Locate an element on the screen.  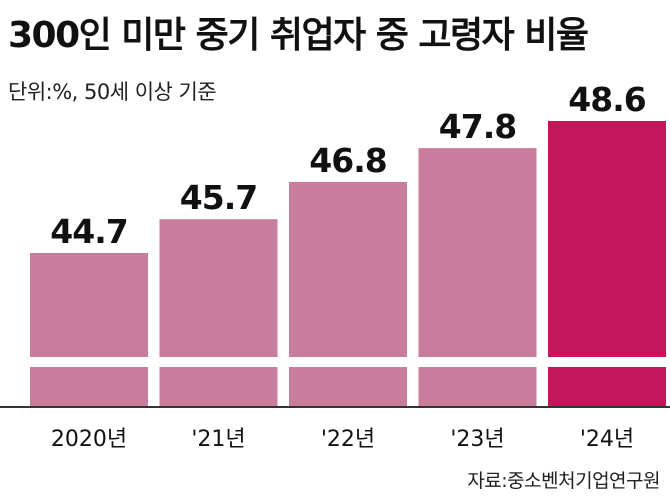
tick-label-3: '23년 is located at coordinates (477, 439).